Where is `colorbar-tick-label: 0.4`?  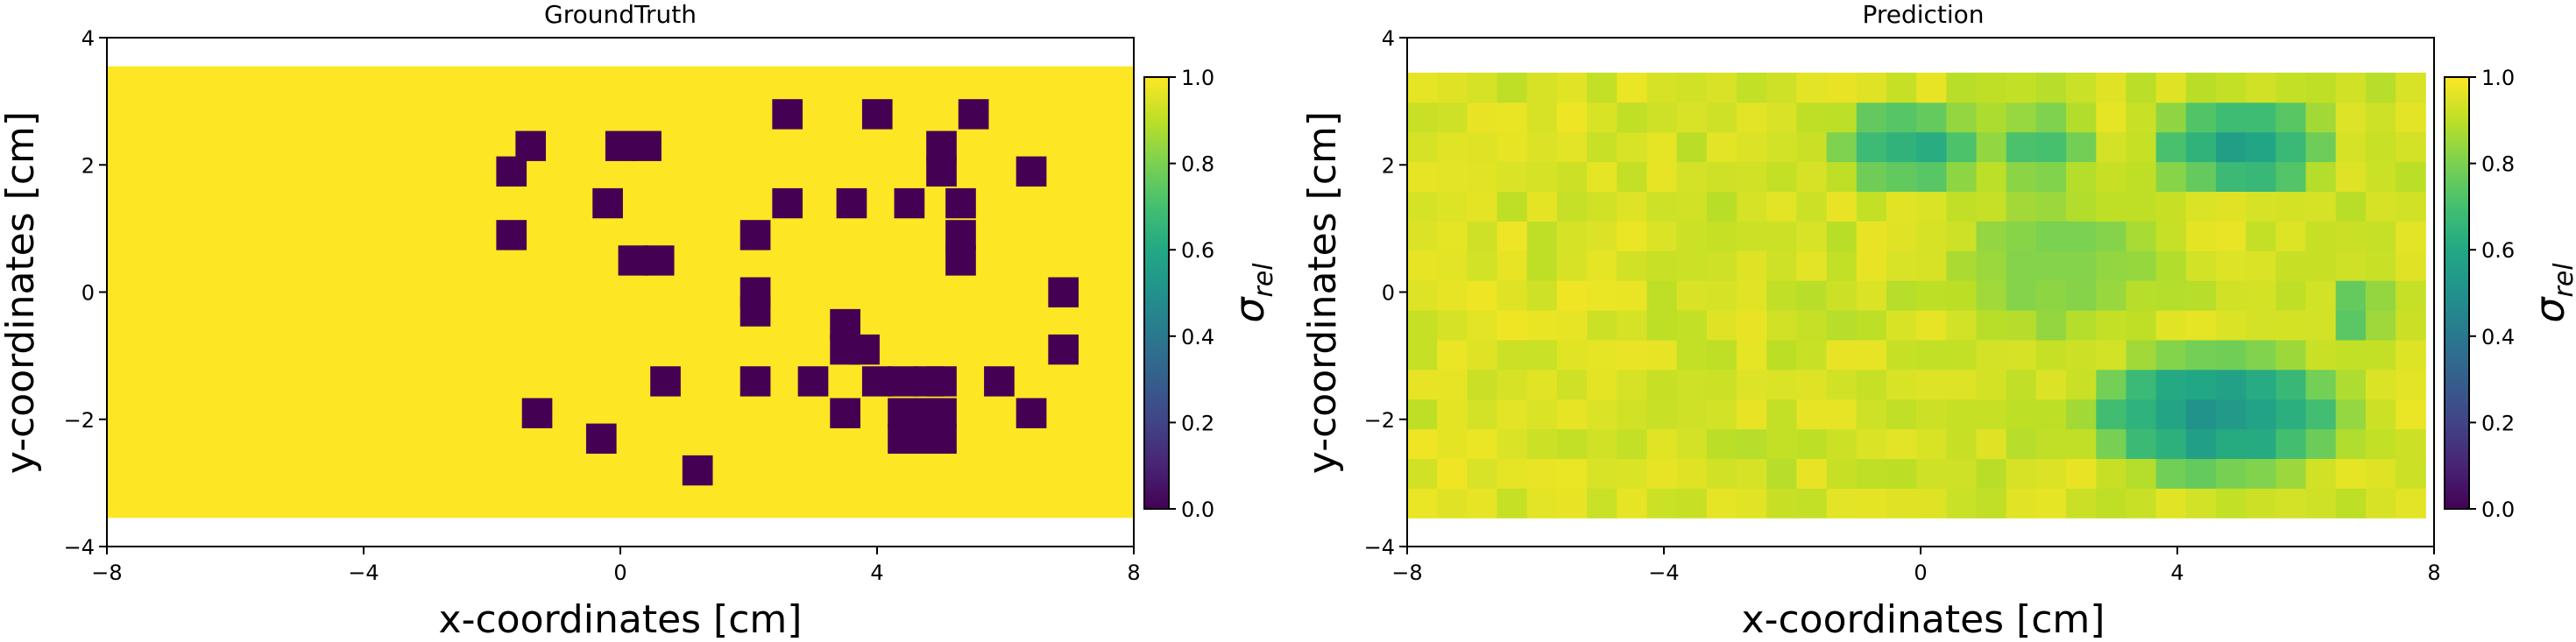
colorbar-tick-label: 0.4 is located at coordinates (2498, 337).